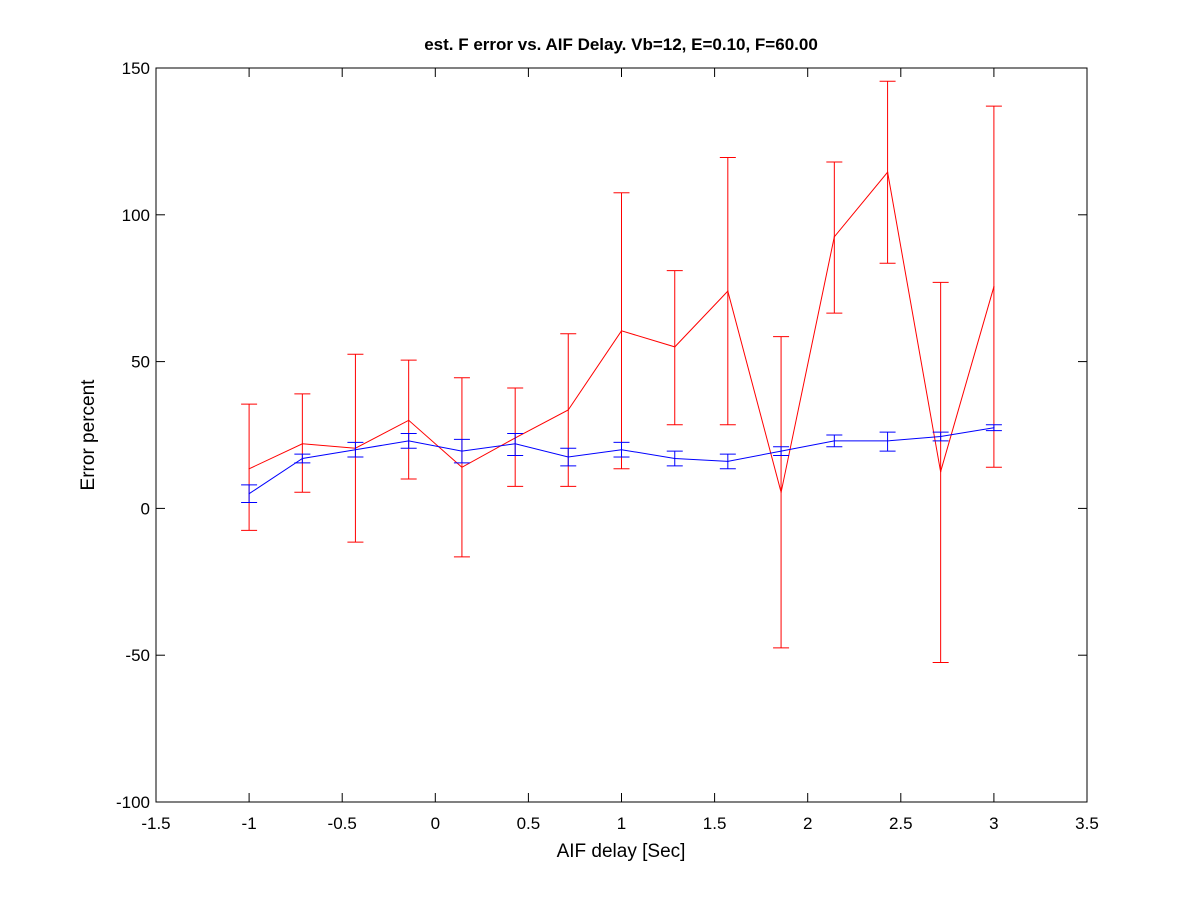 Image resolution: width=1201 pixels, height=901 pixels. I want to click on x-tick-label: 1.5, so click(715, 823).